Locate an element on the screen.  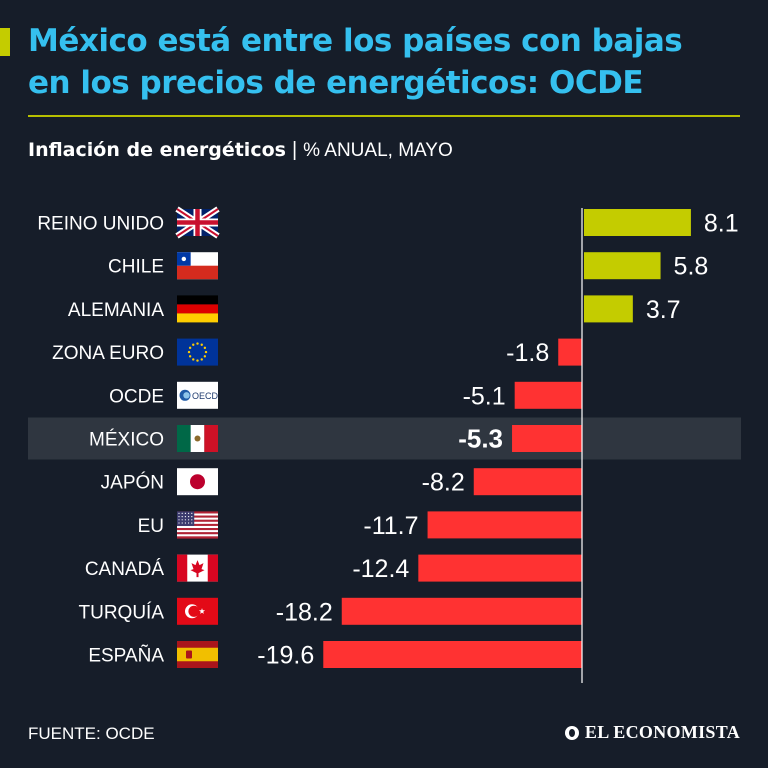
oecd-logo-icon: OECD is located at coordinates (198, 395).